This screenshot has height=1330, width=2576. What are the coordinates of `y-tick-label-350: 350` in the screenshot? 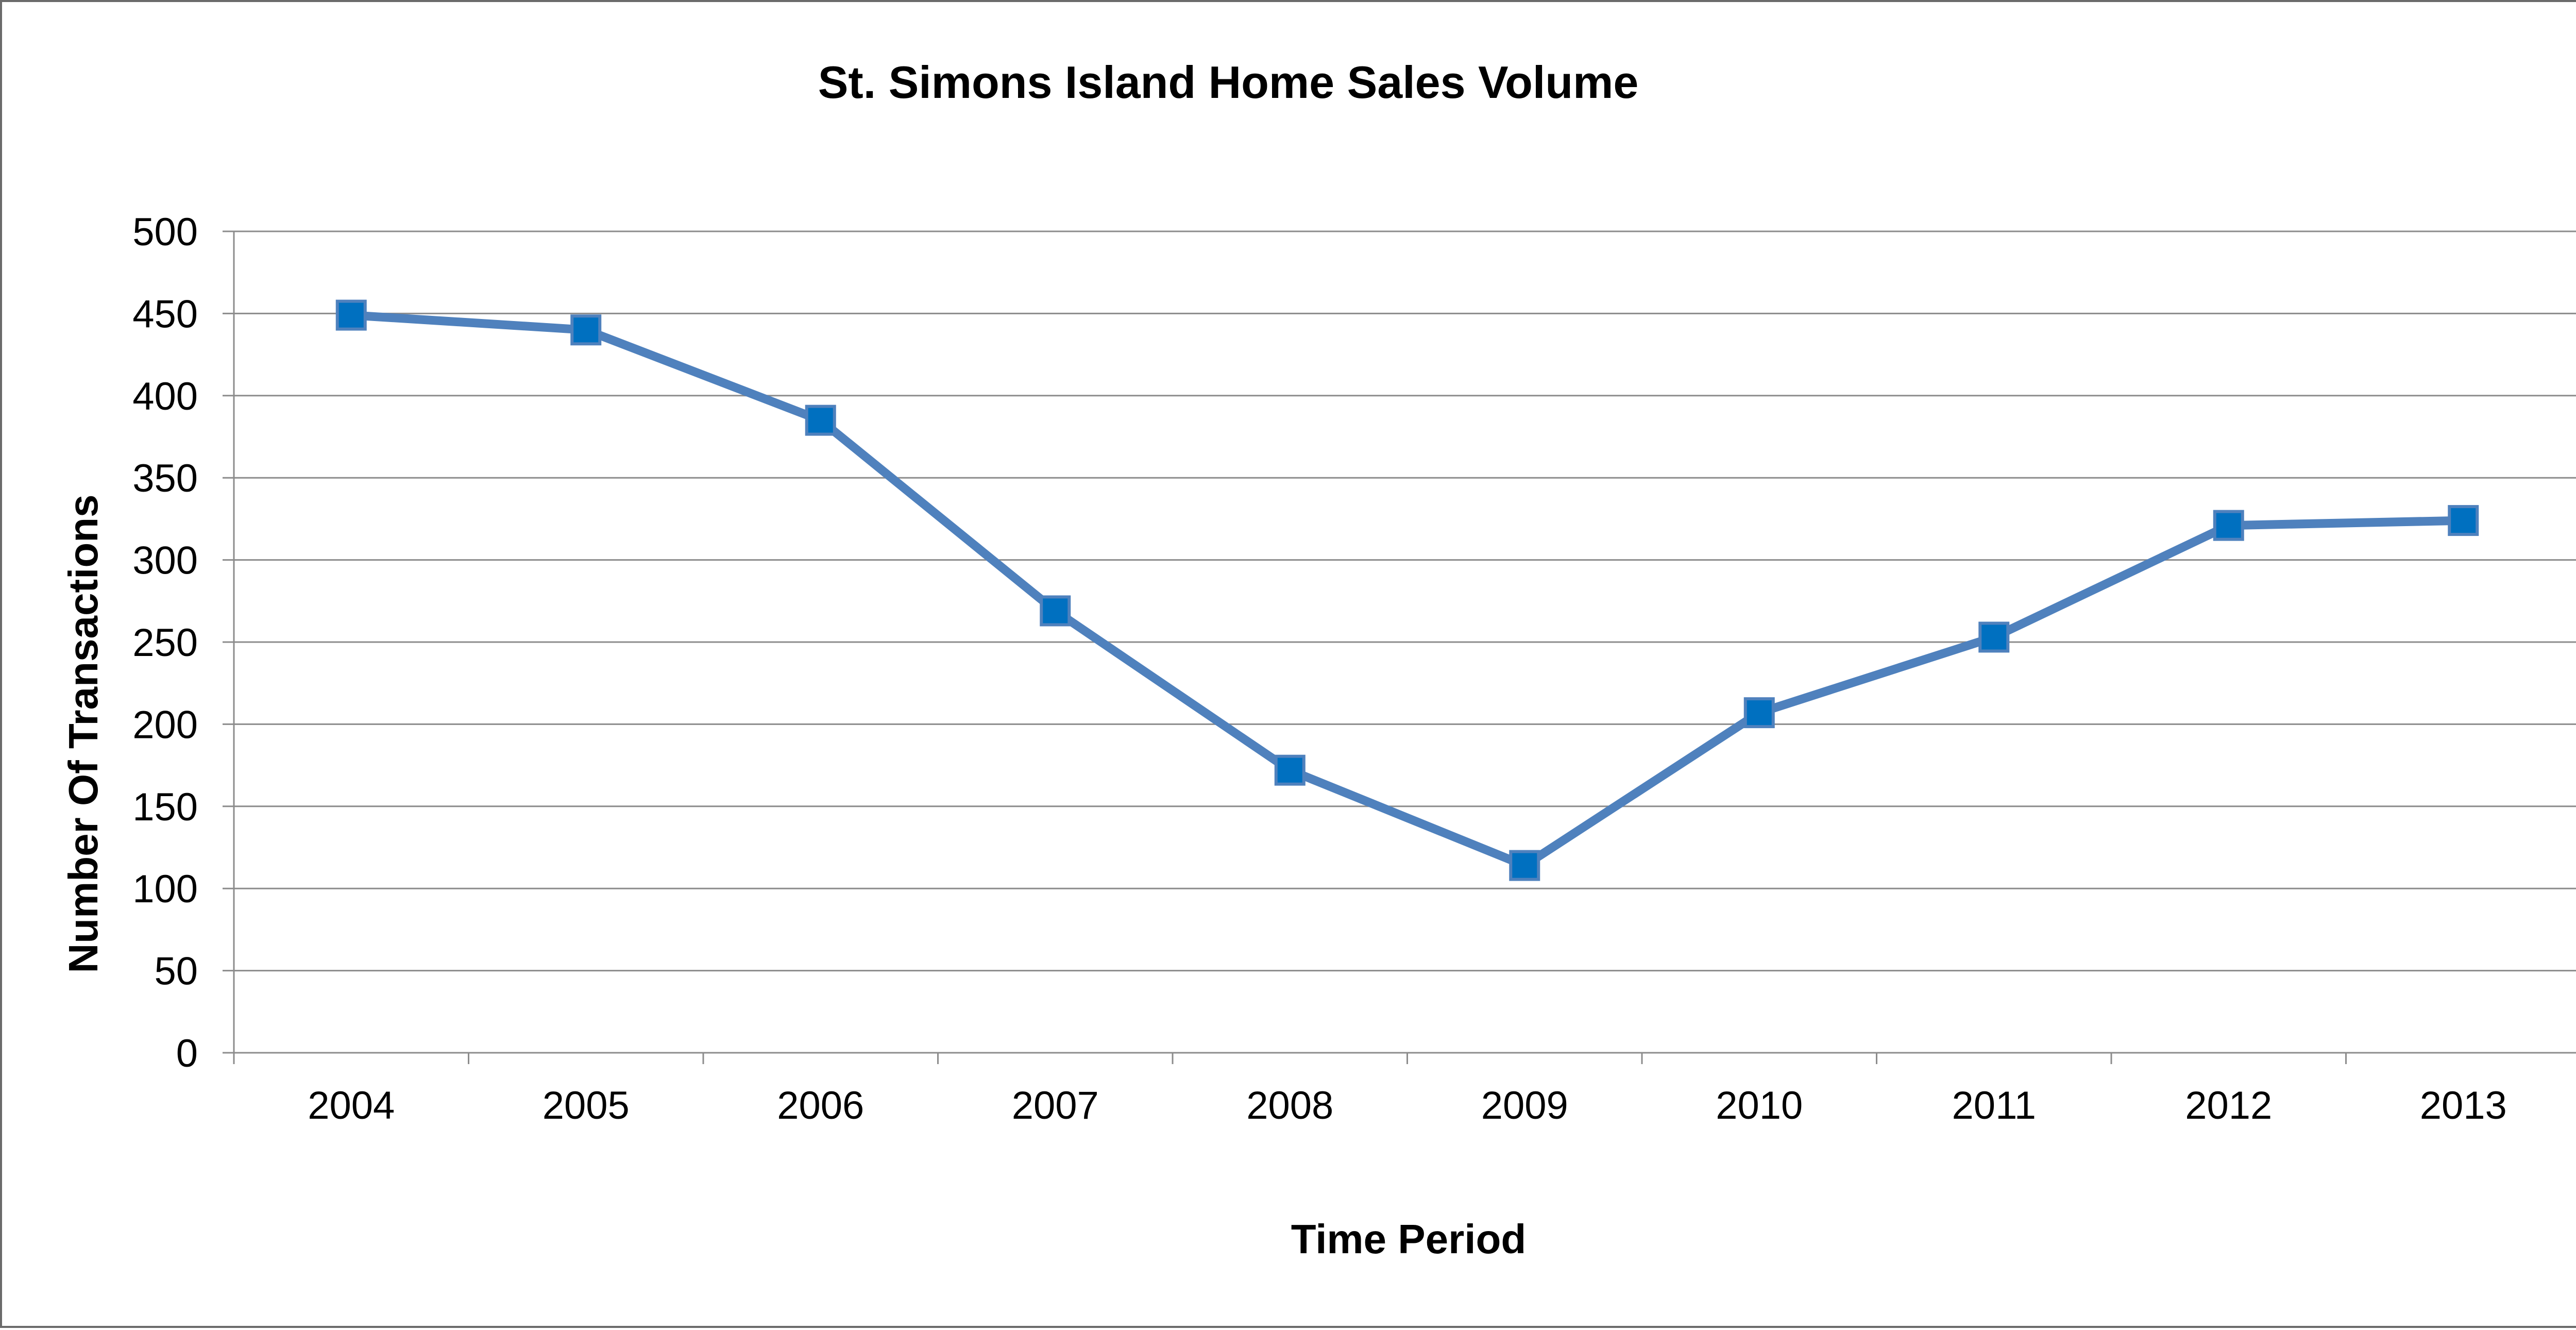 It's located at (165, 478).